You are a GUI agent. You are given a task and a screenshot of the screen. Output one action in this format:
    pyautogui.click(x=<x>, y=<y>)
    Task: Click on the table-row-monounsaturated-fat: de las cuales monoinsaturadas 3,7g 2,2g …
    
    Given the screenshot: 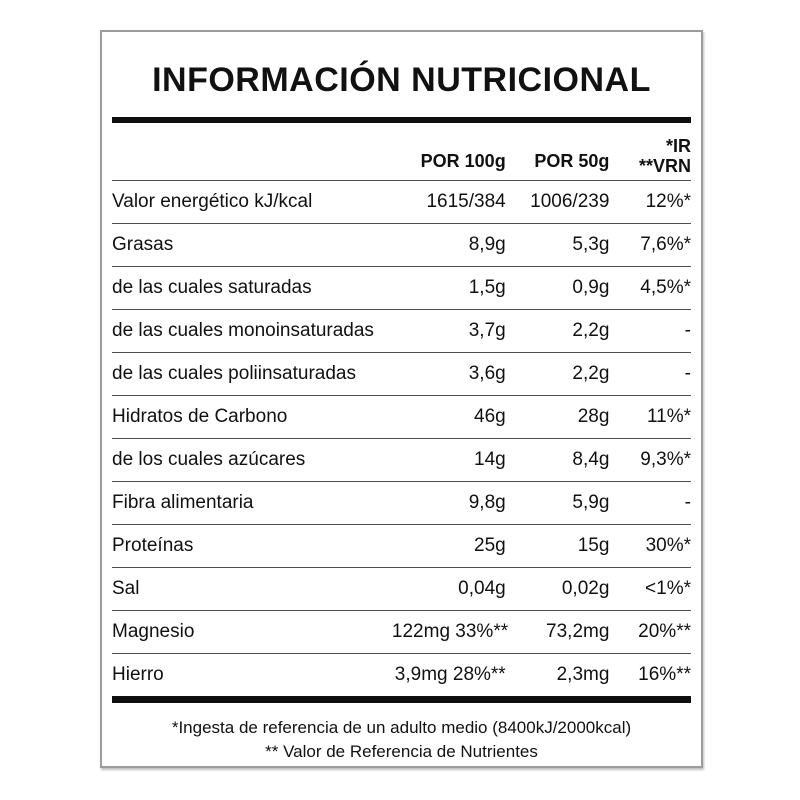 What is the action you would take?
    pyautogui.click(x=401, y=331)
    